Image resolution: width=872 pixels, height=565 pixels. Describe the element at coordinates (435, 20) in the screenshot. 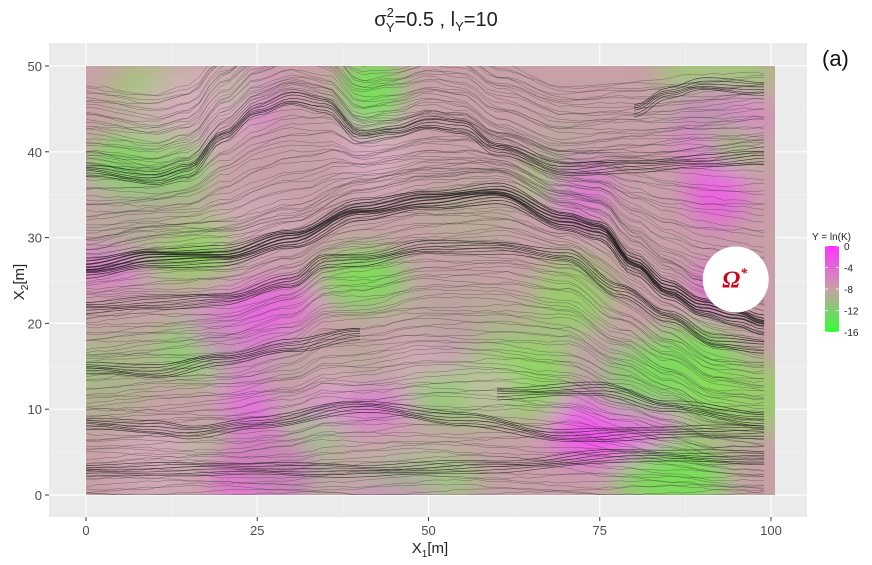

I see `chart-title: σ2 Y=0.5 , lY=10` at that location.